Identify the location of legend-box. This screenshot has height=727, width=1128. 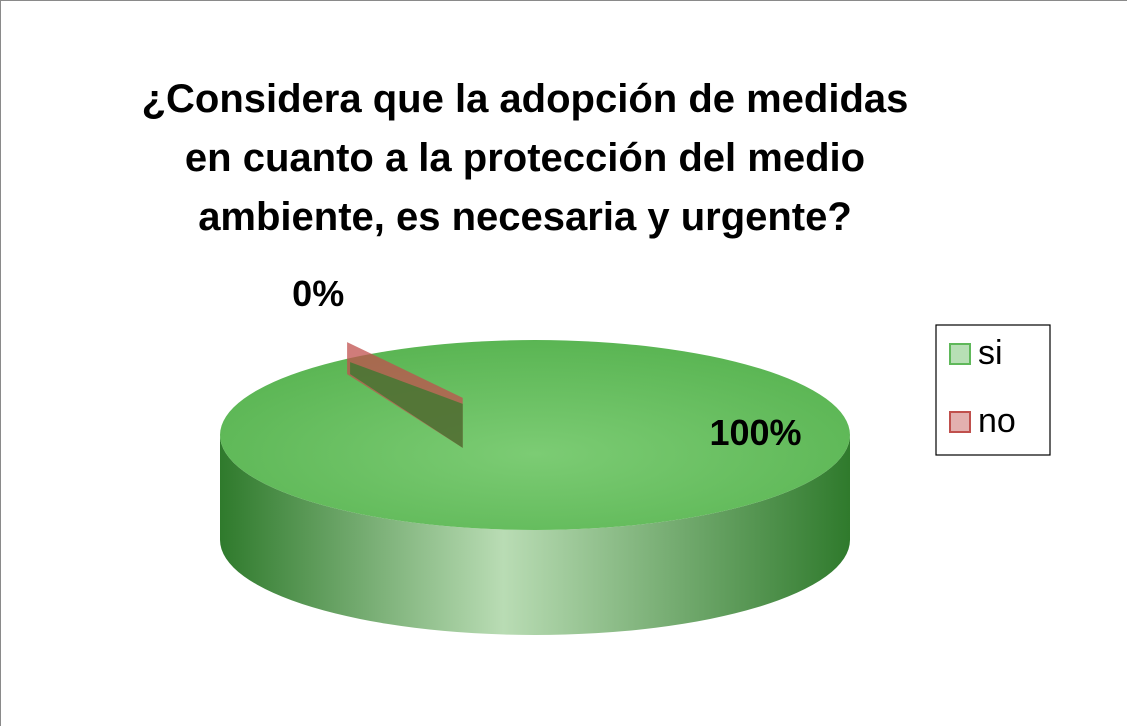
(993, 390).